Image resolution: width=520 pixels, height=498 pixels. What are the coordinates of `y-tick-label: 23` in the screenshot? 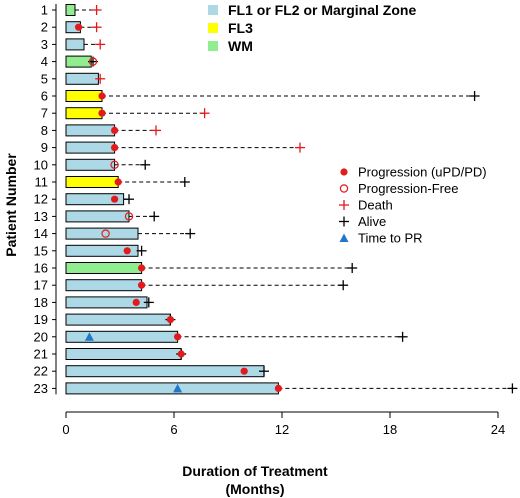 It's located at (41, 388).